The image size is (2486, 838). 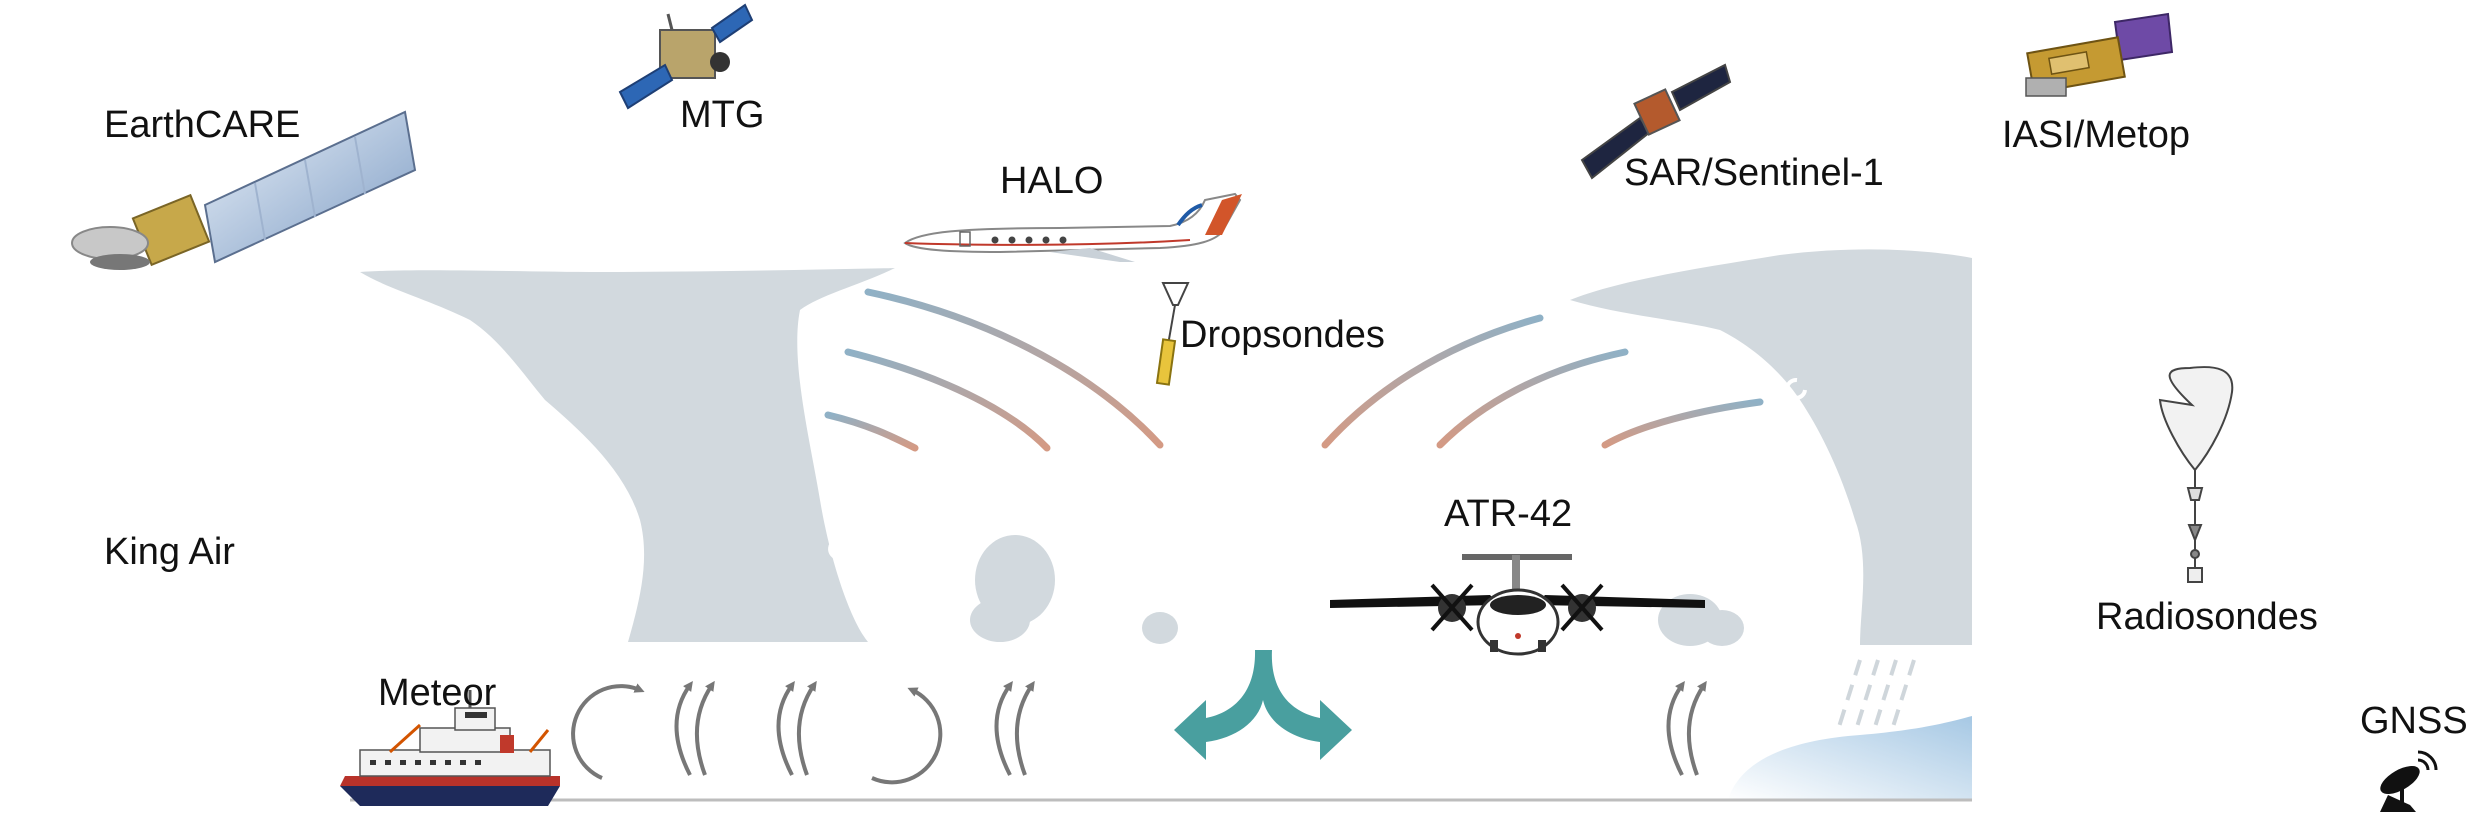 I want to click on circulation-arrow-right, so click(x=907, y=736).